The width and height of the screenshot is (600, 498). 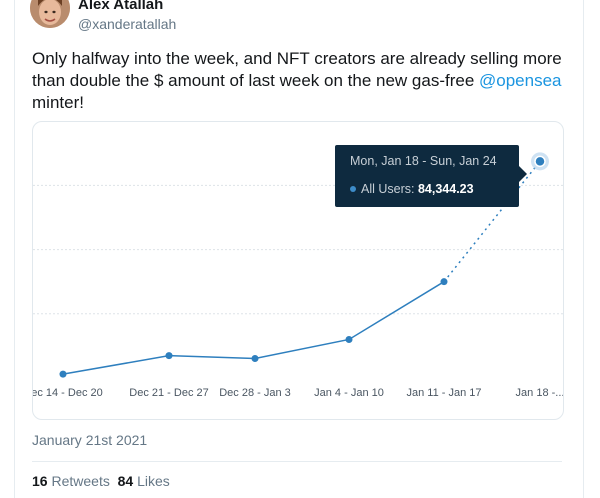 What do you see at coordinates (353, 189) in the screenshot?
I see `series-dot-icon` at bounding box center [353, 189].